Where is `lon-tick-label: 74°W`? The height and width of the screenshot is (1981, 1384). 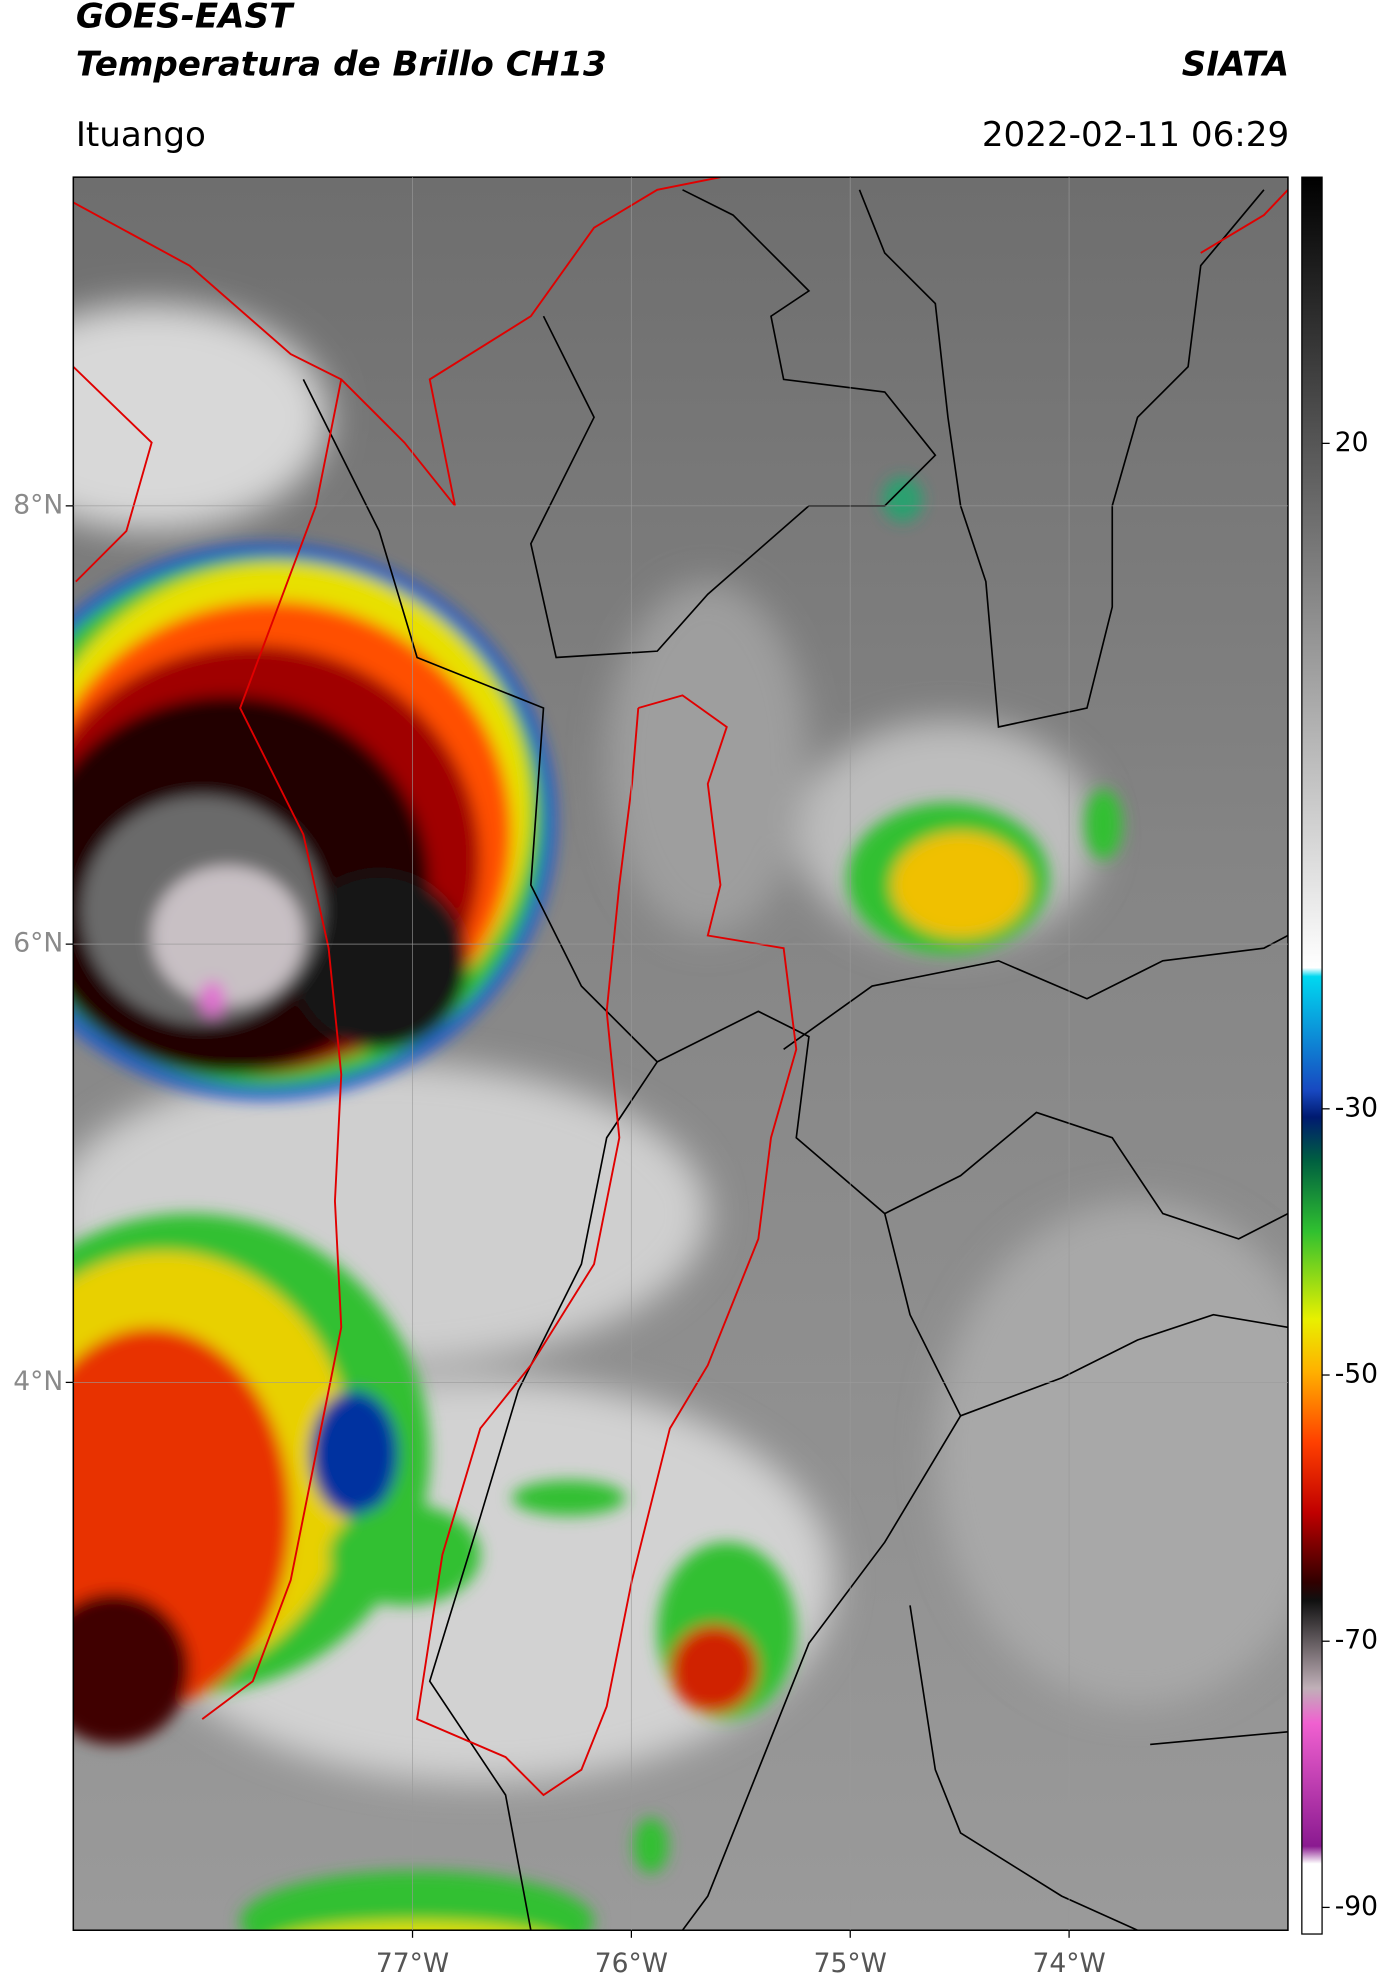
lon-tick-label: 74°W is located at coordinates (1068, 1963).